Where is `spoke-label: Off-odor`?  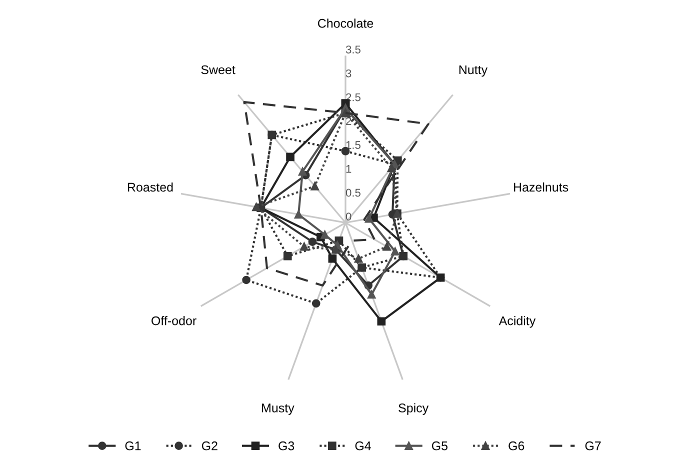
spoke-label: Off-odor is located at coordinates (174, 321).